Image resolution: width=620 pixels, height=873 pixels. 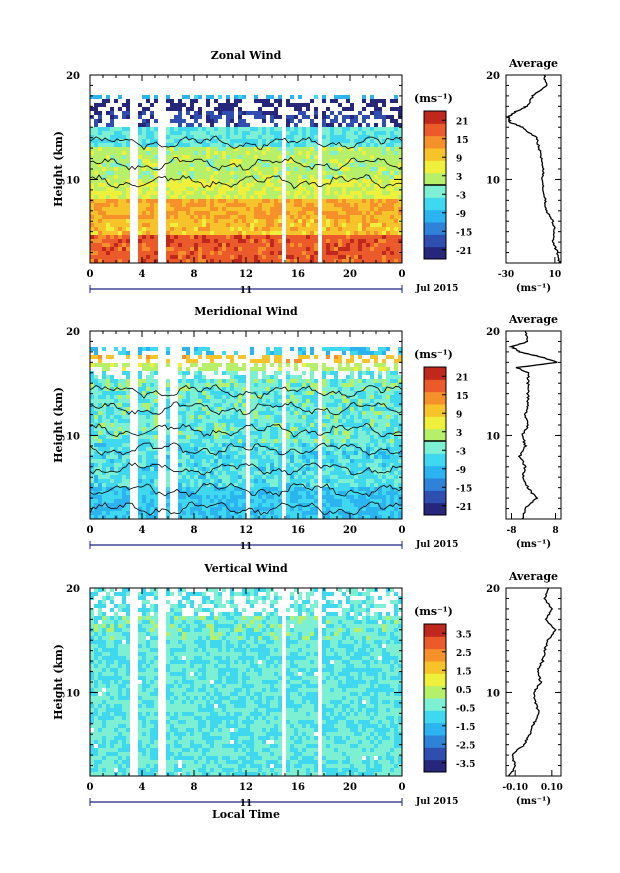 I want to click on average-profile: Average 20 10 -8 8(ms⁻¹), so click(x=524, y=431).